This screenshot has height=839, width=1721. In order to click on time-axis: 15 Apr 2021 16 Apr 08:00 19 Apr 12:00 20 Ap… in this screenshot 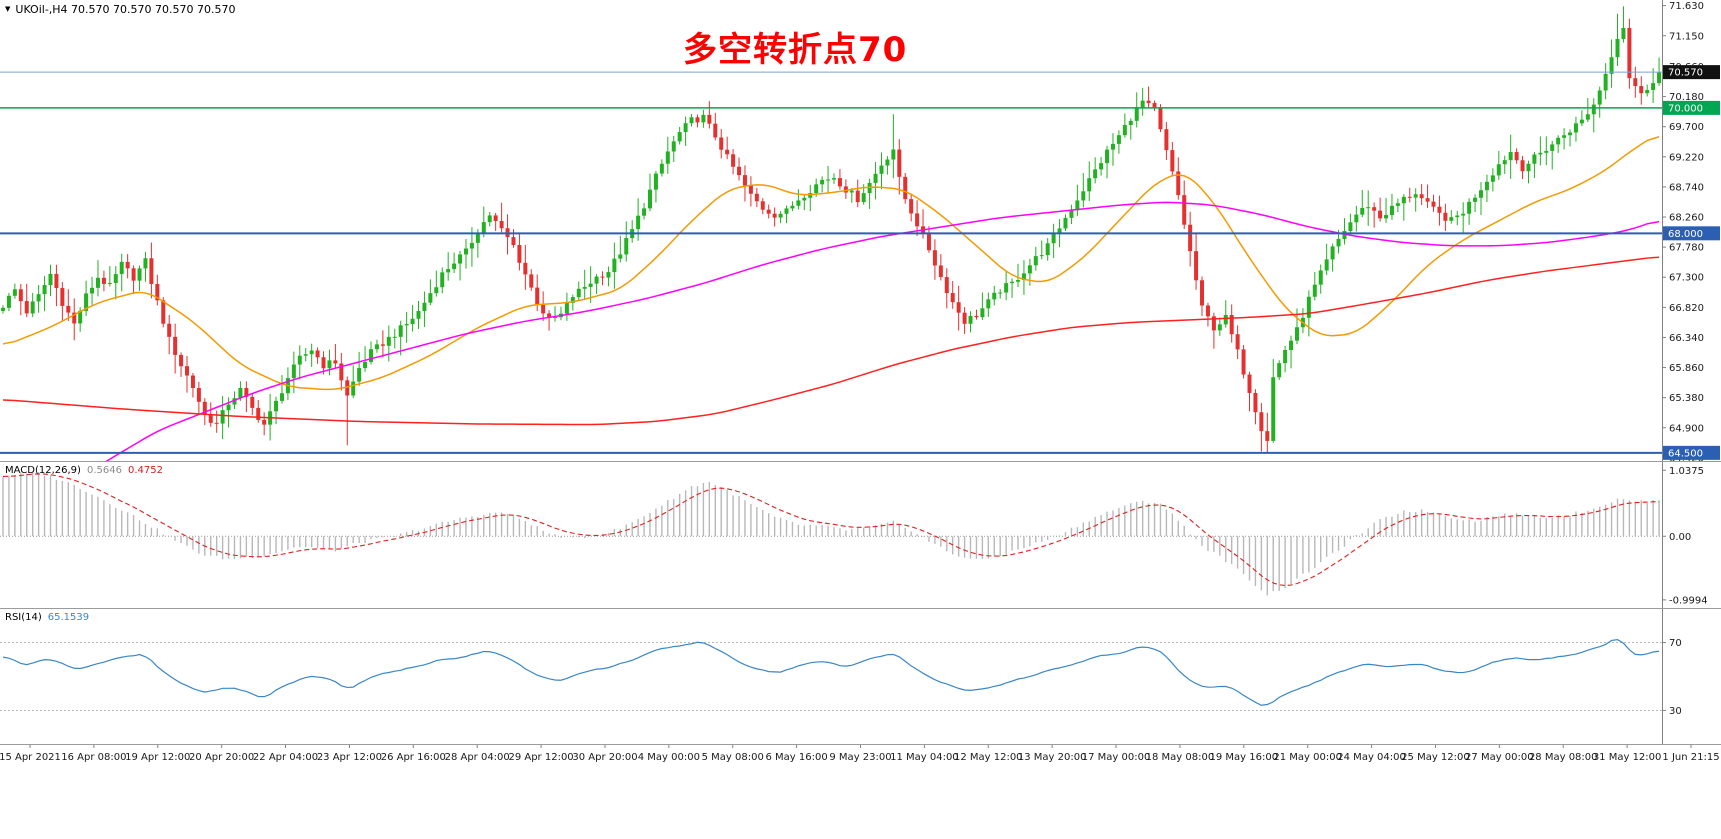, I will do `click(860, 758)`.